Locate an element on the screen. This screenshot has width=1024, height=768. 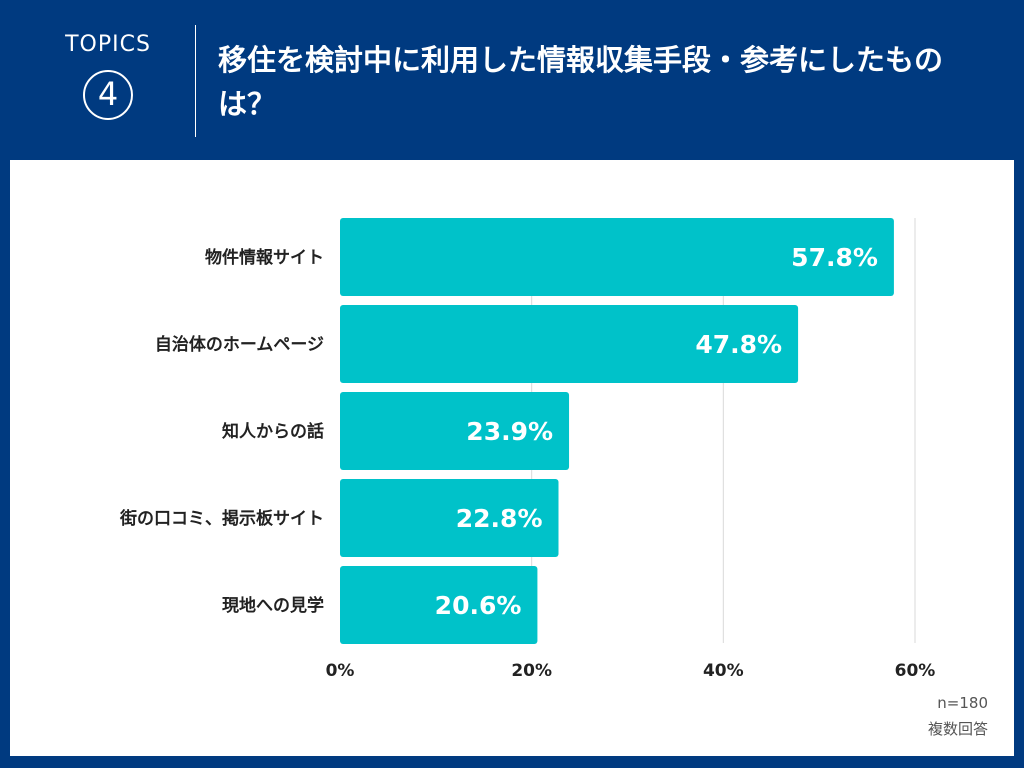
data-label: 20.6% is located at coordinates (478, 605).